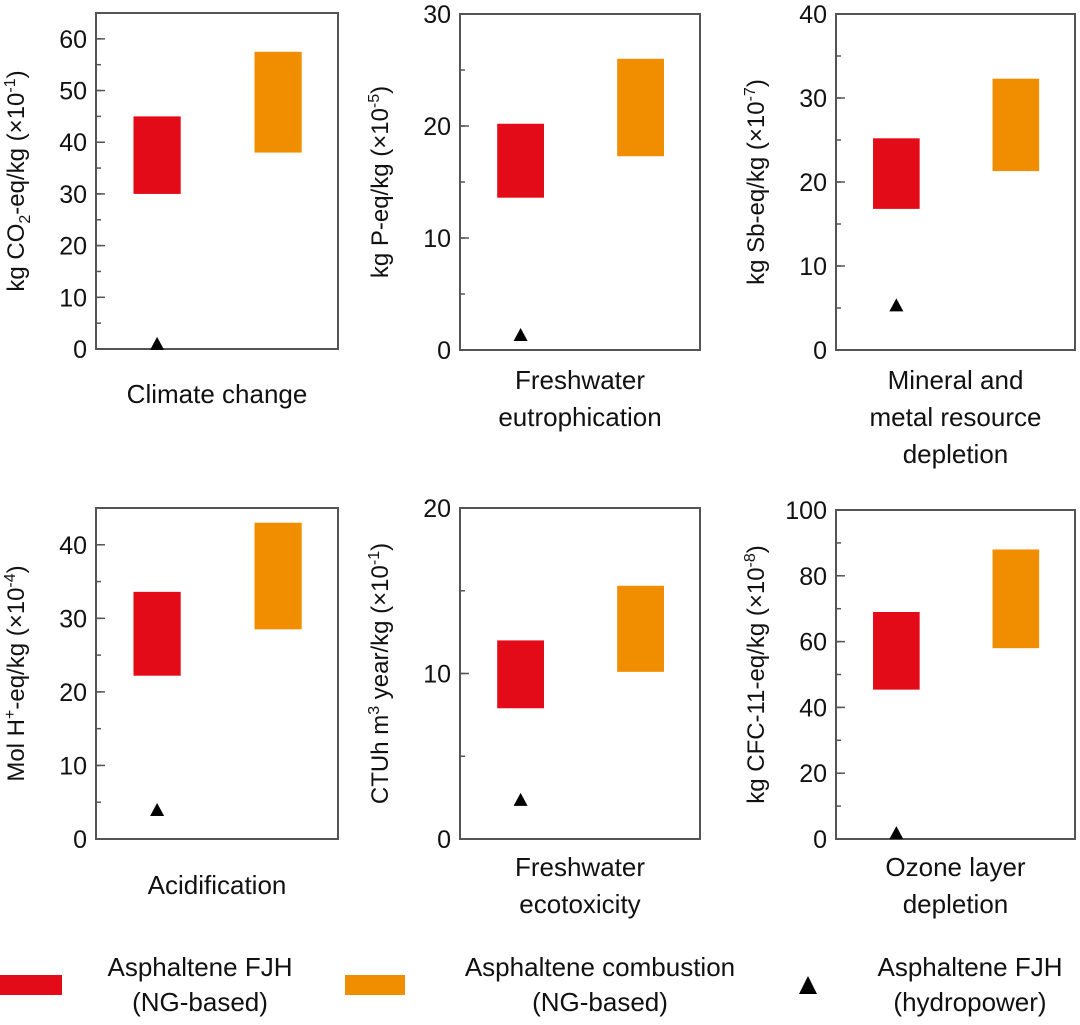 The image size is (1080, 1025). What do you see at coordinates (25, 219) in the screenshot?
I see `y-label-part: 2` at bounding box center [25, 219].